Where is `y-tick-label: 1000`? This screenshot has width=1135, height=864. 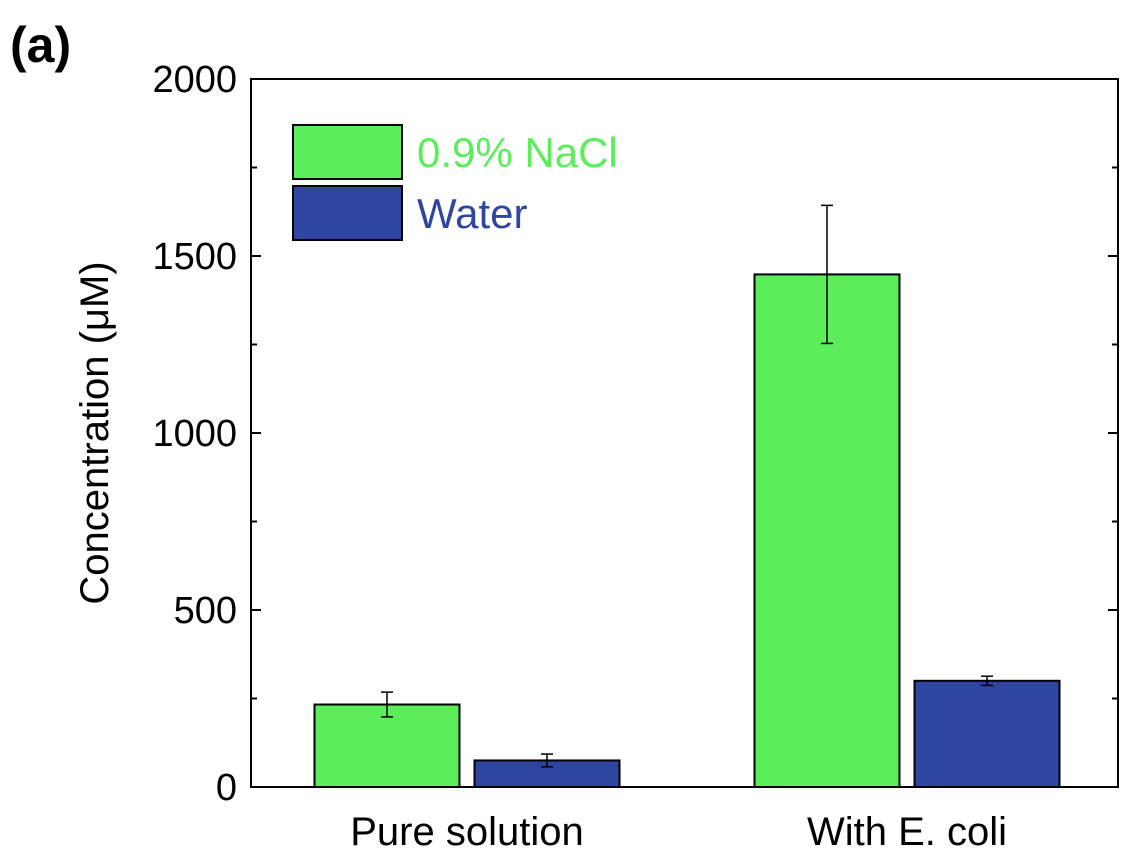
y-tick-label: 1000 is located at coordinates (194, 434).